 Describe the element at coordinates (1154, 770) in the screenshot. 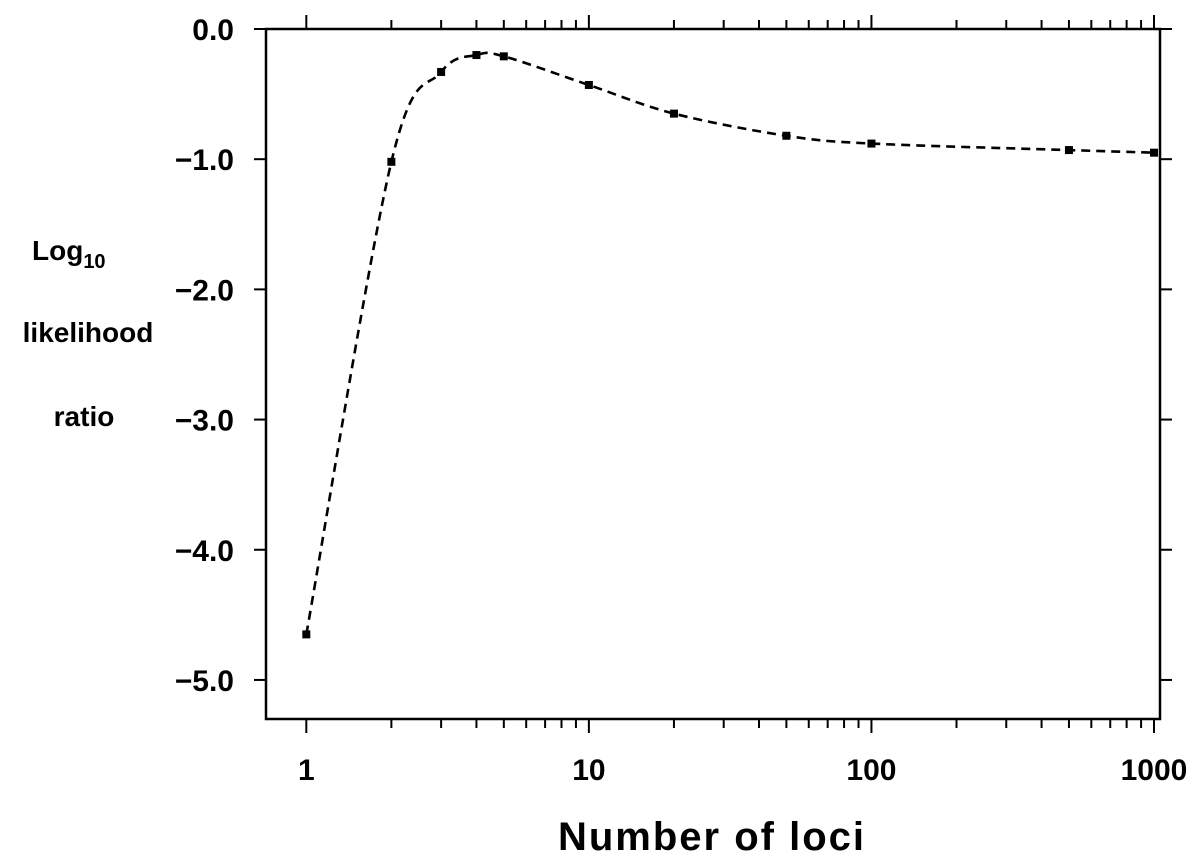

I see `x-tick-label: 1000` at that location.